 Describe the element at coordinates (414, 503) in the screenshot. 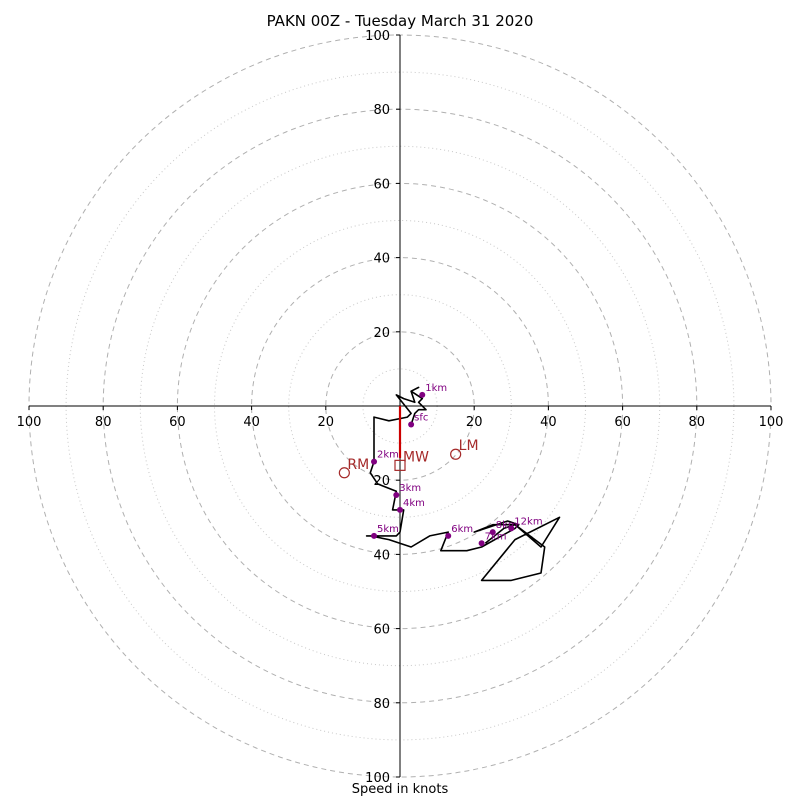

I see `height-marker-label: 4km` at that location.